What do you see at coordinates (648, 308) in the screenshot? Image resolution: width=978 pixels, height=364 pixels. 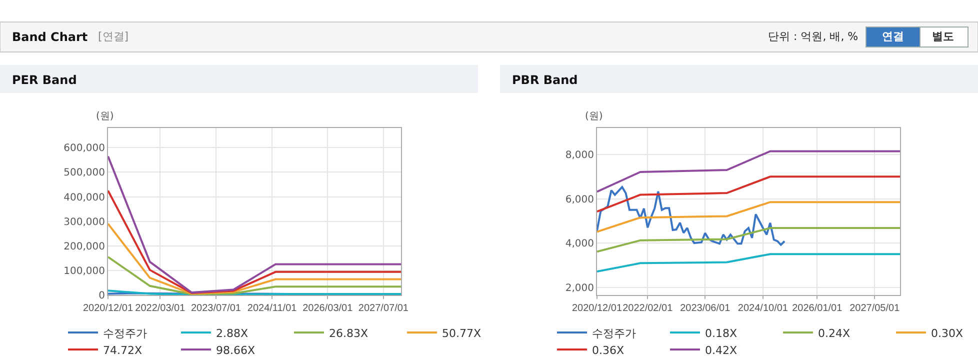 I see `x-tick-label: 2022/02/01` at bounding box center [648, 308].